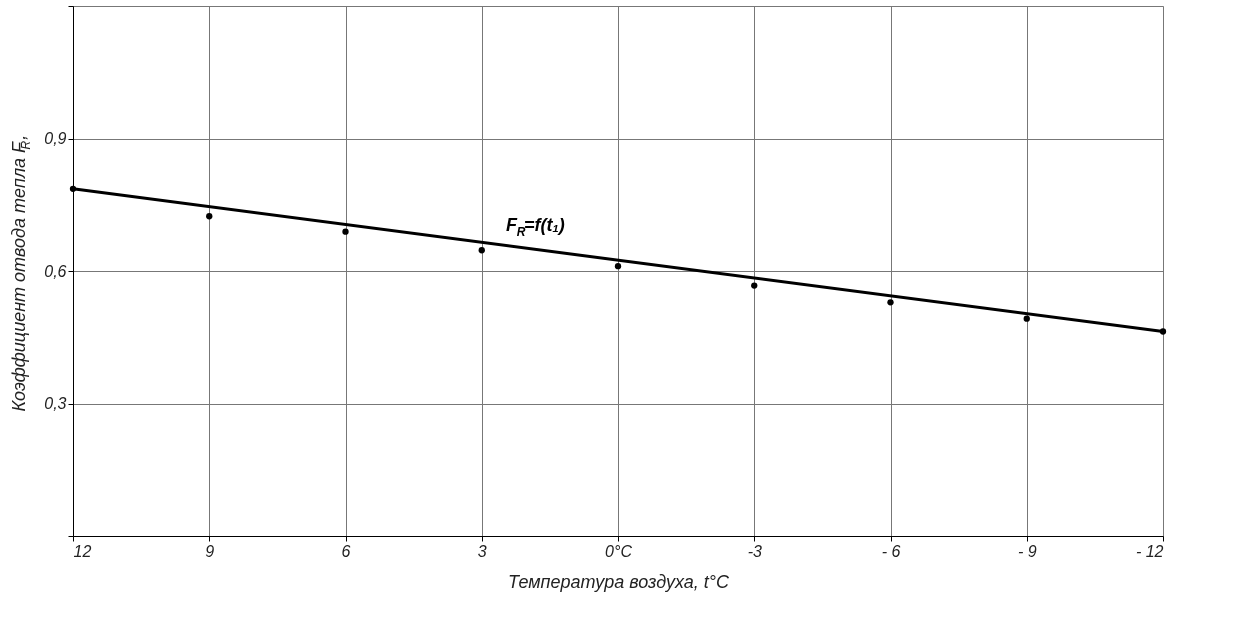  I want to click on x-tick-label: 3, so click(482, 551).